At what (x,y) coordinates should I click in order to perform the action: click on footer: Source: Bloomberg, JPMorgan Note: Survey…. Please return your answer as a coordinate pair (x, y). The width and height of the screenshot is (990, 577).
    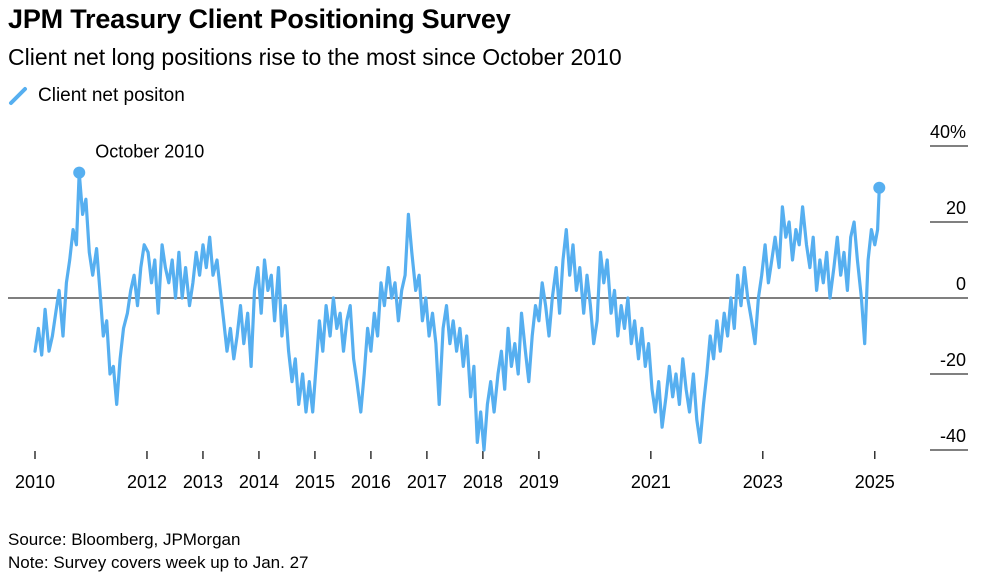
    Looking at the image, I should click on (158, 551).